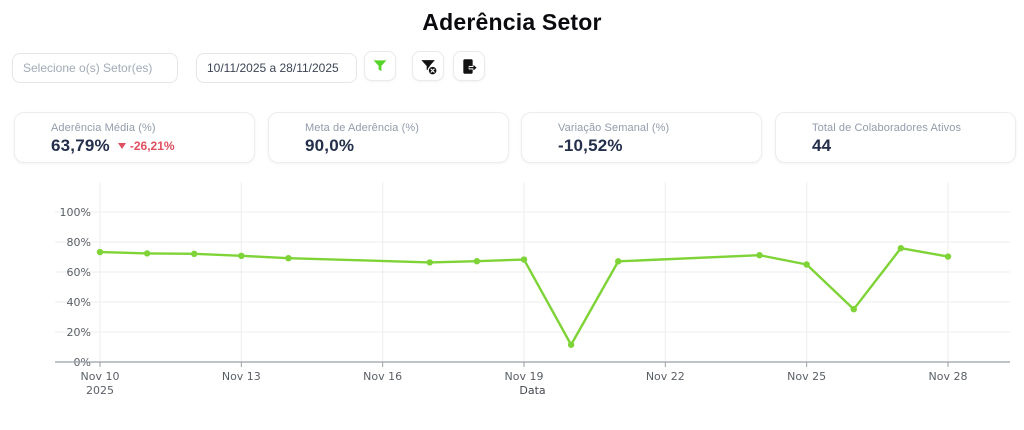  Describe the element at coordinates (79, 302) in the screenshot. I see `svg-text: 40%` at that location.